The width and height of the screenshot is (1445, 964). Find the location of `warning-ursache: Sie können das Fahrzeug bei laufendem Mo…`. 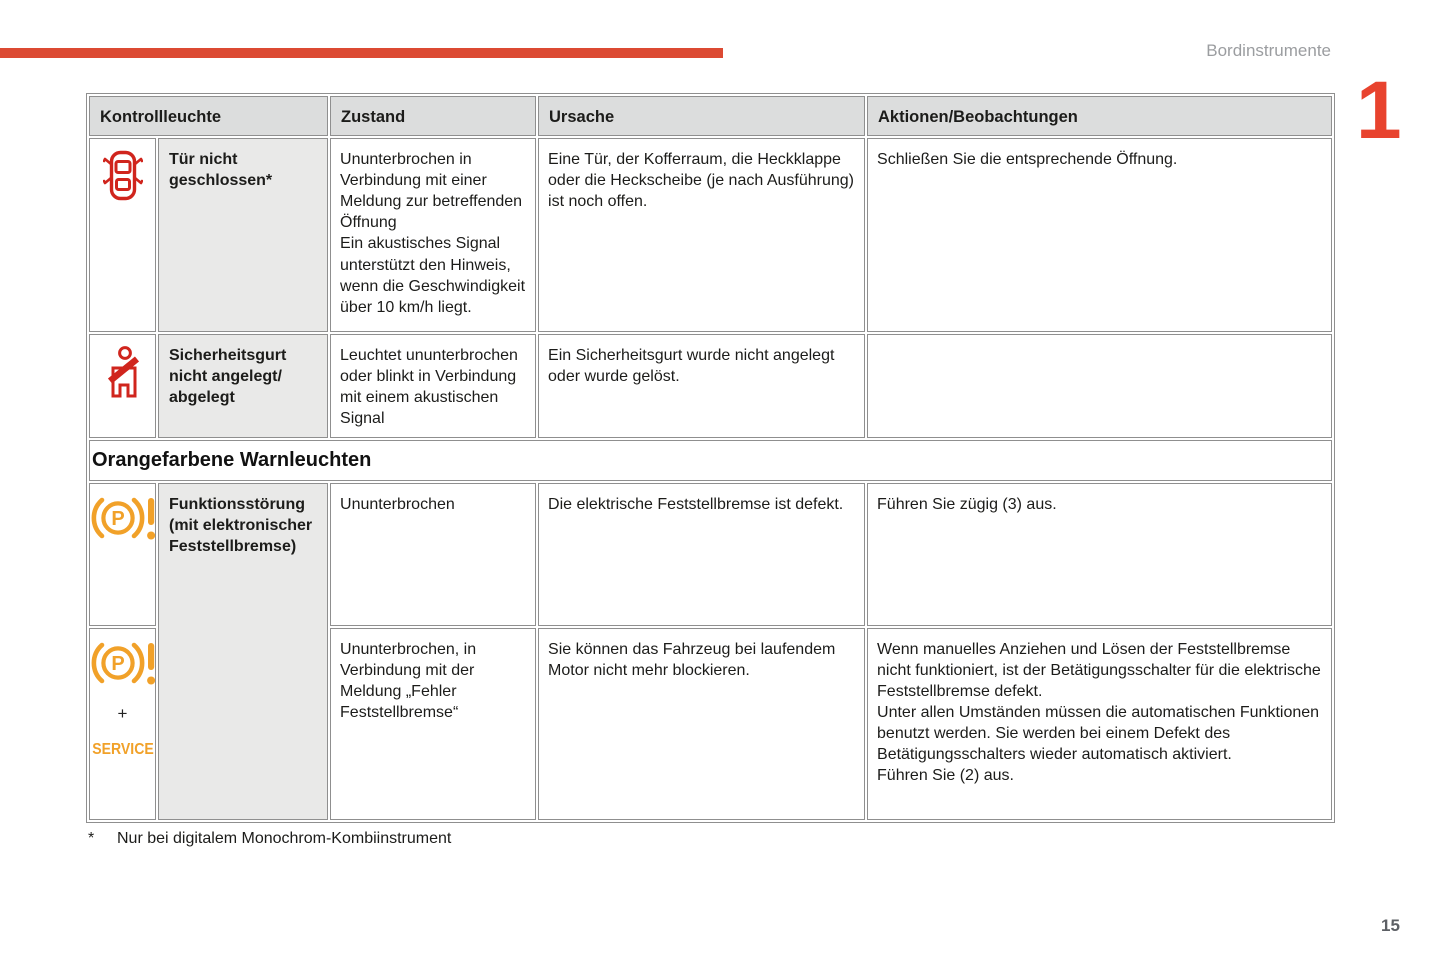

warning-ursache: Sie können das Fahrzeug bei laufendem Mo… is located at coordinates (702, 723).